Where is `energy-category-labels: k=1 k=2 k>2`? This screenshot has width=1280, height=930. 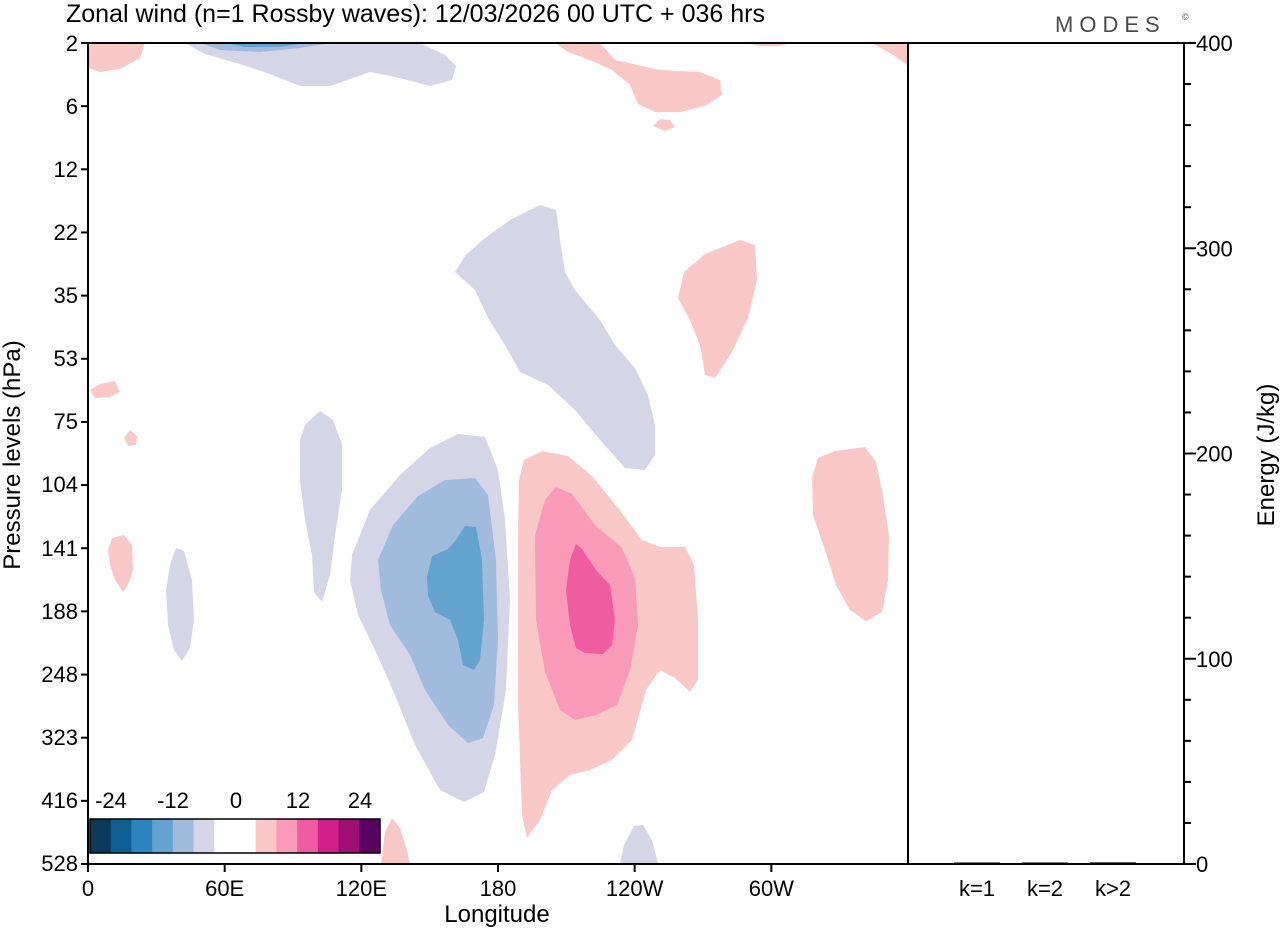
energy-category-labels: k=1 k=2 k>2 is located at coordinates (1045, 888).